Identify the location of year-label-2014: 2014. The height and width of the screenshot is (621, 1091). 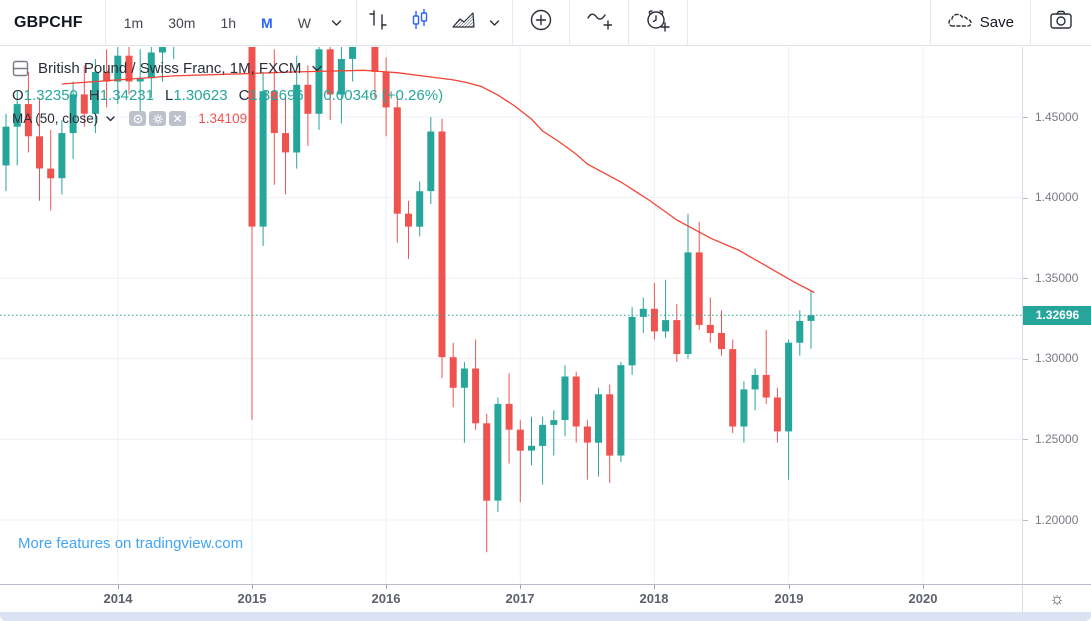
(118, 598).